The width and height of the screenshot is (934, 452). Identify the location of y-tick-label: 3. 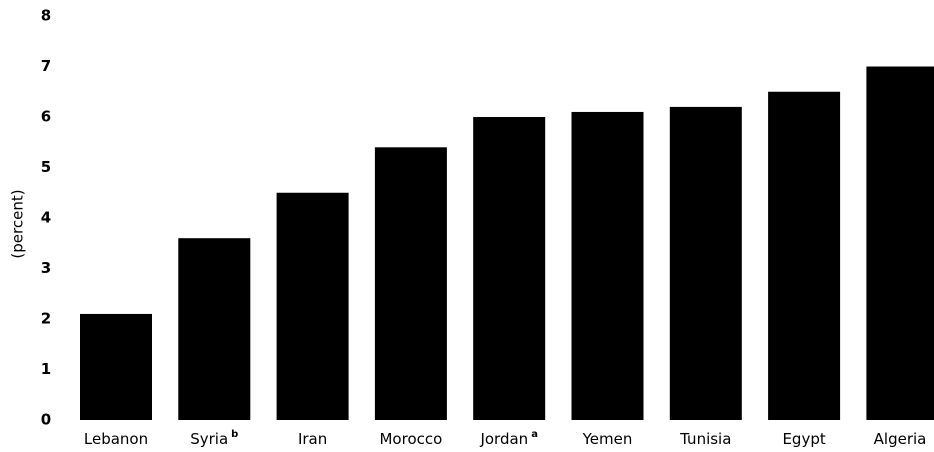
(46, 268).